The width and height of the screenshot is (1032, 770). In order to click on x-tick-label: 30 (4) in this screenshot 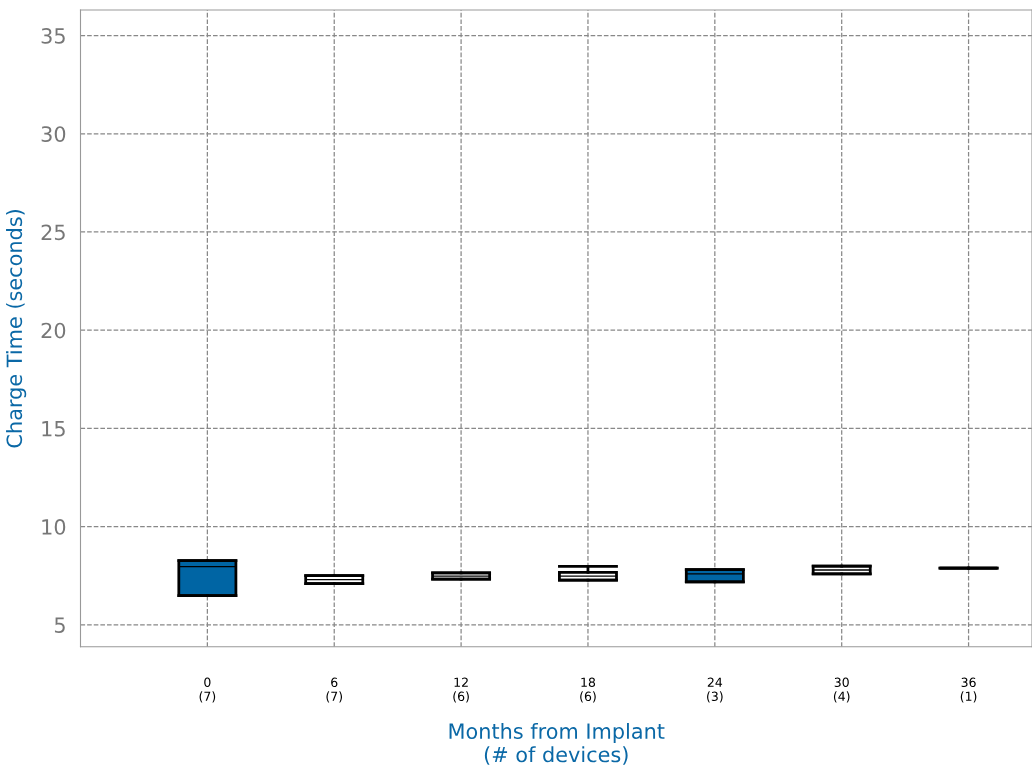, I will do `click(841, 690)`.